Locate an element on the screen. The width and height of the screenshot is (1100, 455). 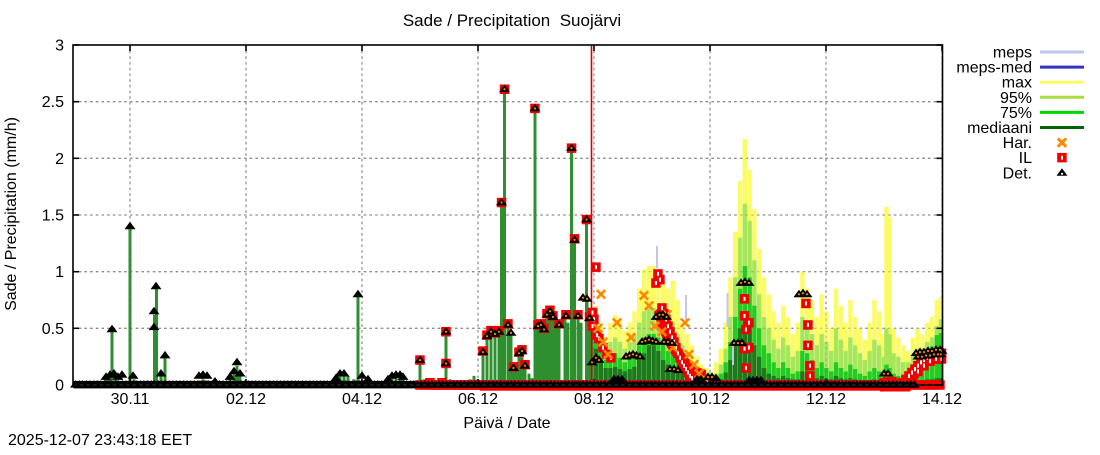
svg-text: meps is located at coordinates (1012, 53).